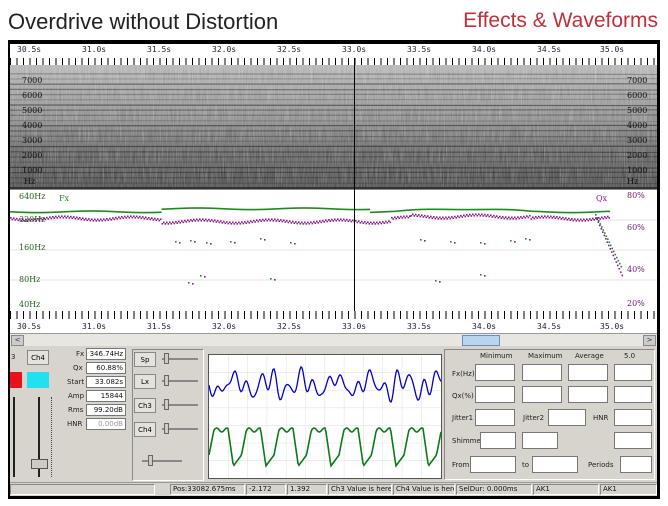 The width and height of the screenshot is (668, 506). I want to click on fx-extra-field, so click(633, 372).